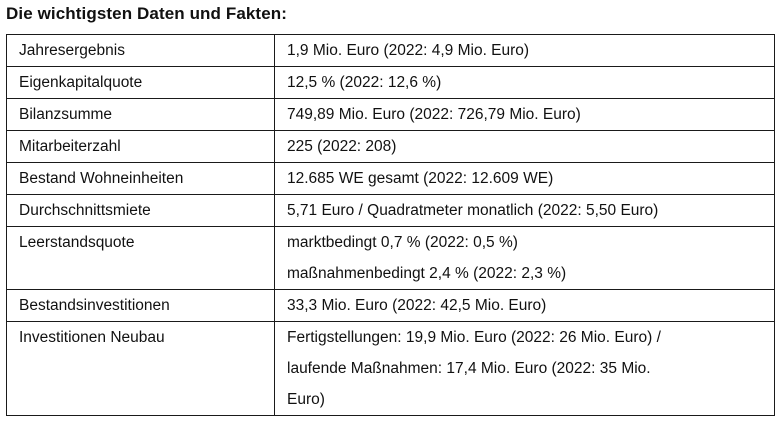  Describe the element at coordinates (342, 146) in the screenshot. I see `value-line: 225 (2022: 208)` at that location.